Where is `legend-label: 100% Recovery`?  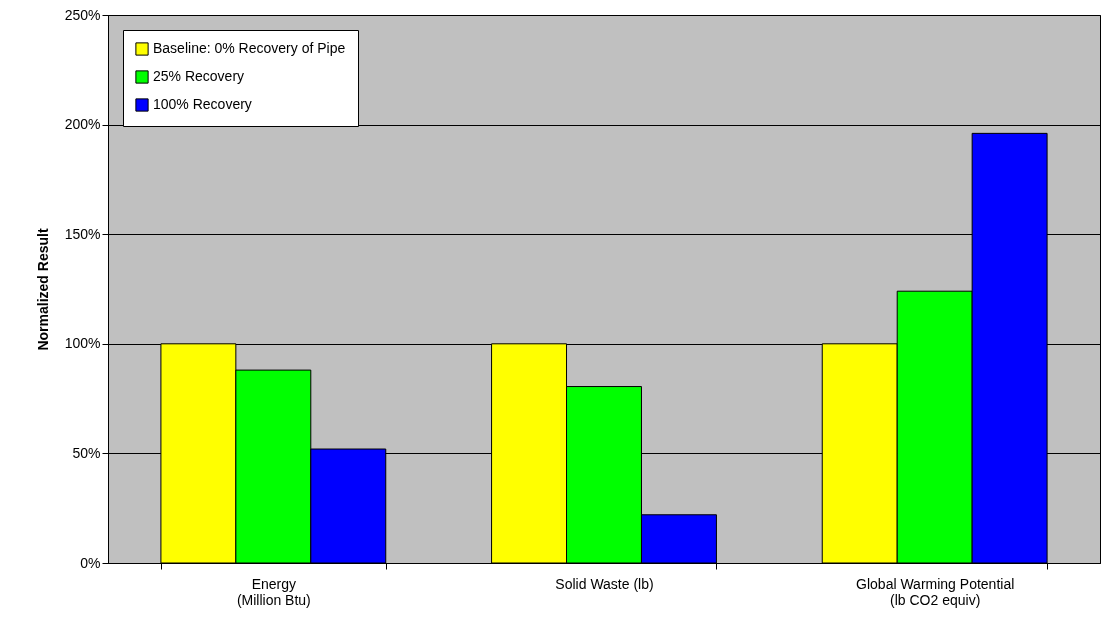 legend-label: 100% Recovery is located at coordinates (202, 104).